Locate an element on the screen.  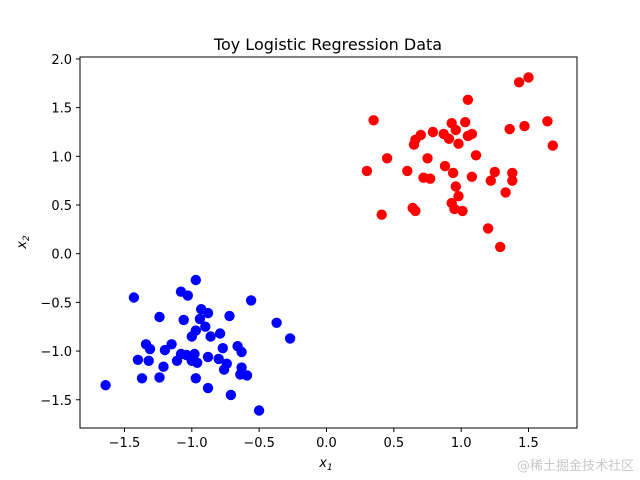
x-tick-label: 0.0 is located at coordinates (326, 443).